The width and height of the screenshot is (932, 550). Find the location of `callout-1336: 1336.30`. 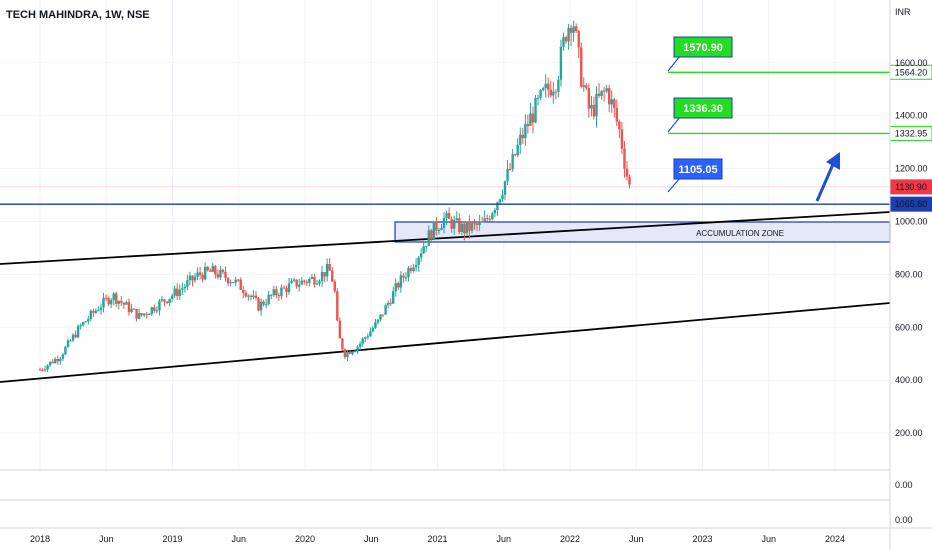

callout-1336: 1336.30 is located at coordinates (700, 115).